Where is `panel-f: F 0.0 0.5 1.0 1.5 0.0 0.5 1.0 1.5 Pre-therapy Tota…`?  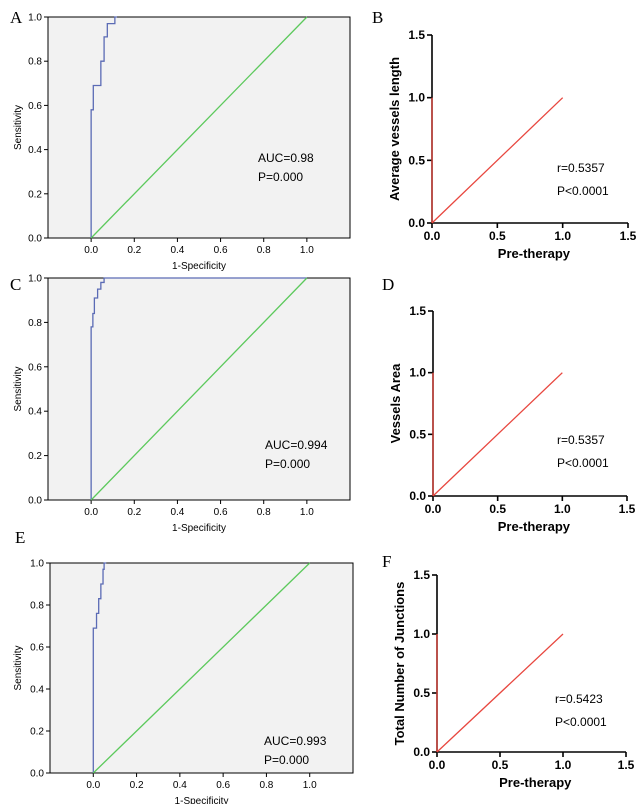
panel-f: F 0.0 0.5 1.0 1.5 0.0 0.5 1.0 1.5 Pre-therapy Tota… is located at coordinates (508, 671).